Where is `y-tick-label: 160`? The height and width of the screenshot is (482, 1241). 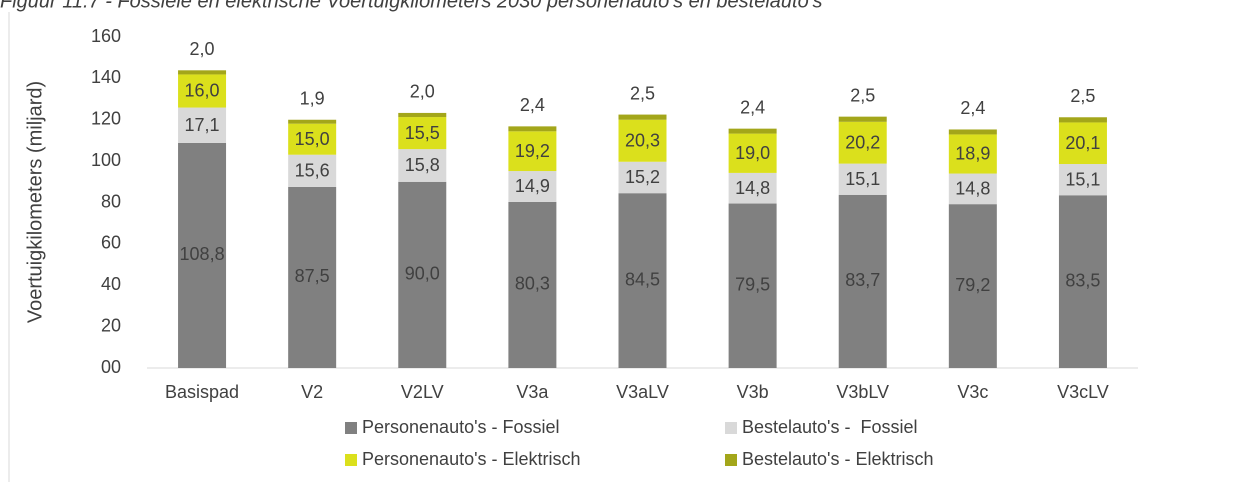
y-tick-label: 160 is located at coordinates (106, 36).